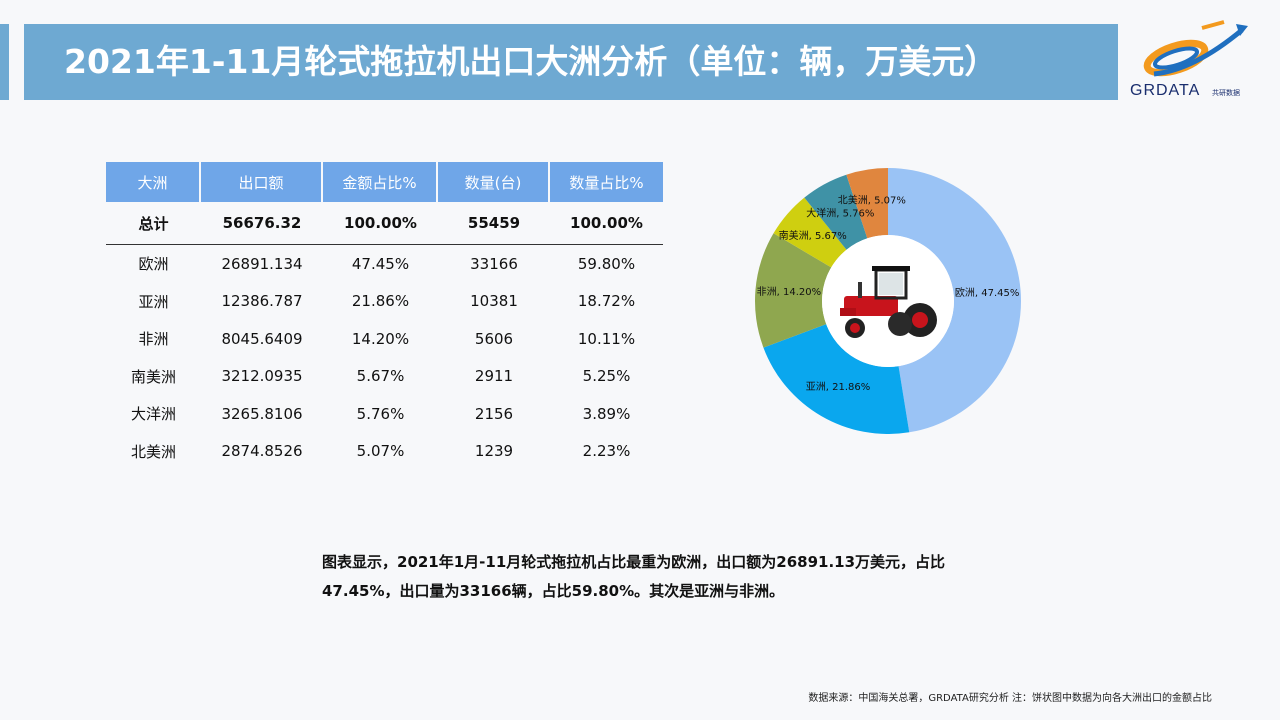 The image size is (1280, 720). Describe the element at coordinates (262, 223) in the screenshot. I see `table-cell: 56676.32` at that location.